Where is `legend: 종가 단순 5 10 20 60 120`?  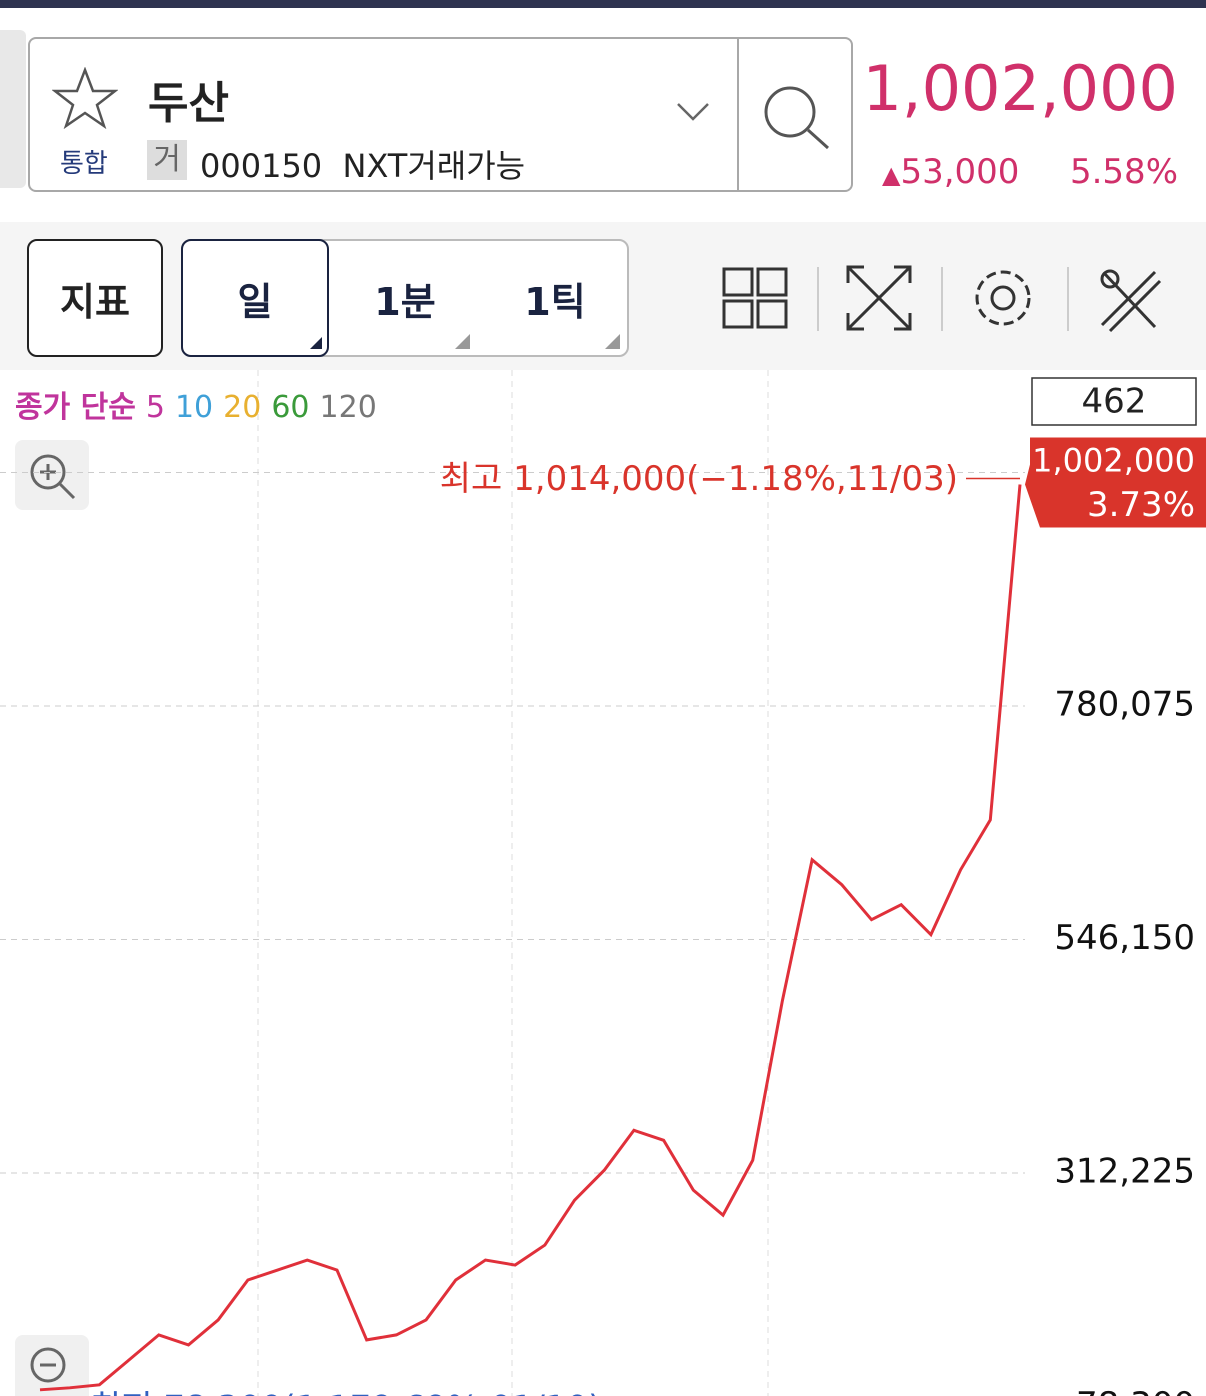
legend: 종가 단순 5 10 20 60 120 is located at coordinates (196, 407).